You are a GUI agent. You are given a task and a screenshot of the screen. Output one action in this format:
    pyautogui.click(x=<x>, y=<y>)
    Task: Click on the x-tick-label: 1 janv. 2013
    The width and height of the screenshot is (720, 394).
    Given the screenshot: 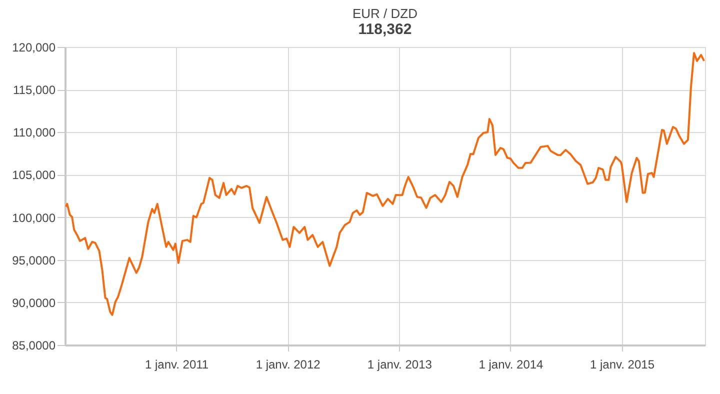 What is the action you would take?
    pyautogui.click(x=399, y=365)
    